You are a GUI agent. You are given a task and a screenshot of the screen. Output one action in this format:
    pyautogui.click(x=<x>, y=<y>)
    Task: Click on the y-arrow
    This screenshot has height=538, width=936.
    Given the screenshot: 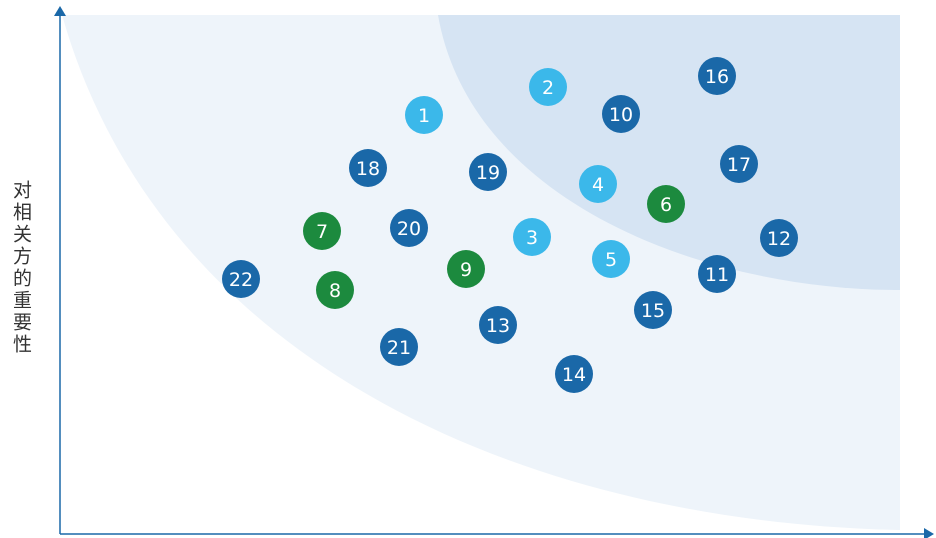 What is the action you would take?
    pyautogui.click(x=60, y=11)
    